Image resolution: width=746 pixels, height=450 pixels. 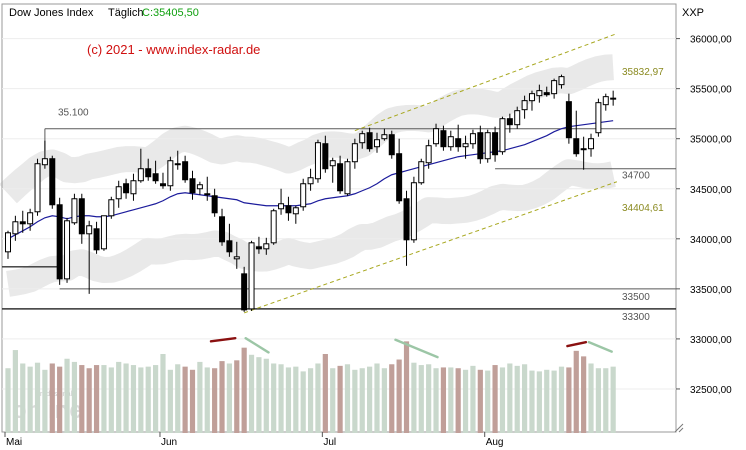 I want to click on y-tick-label: 33000,00, so click(x=711, y=340).